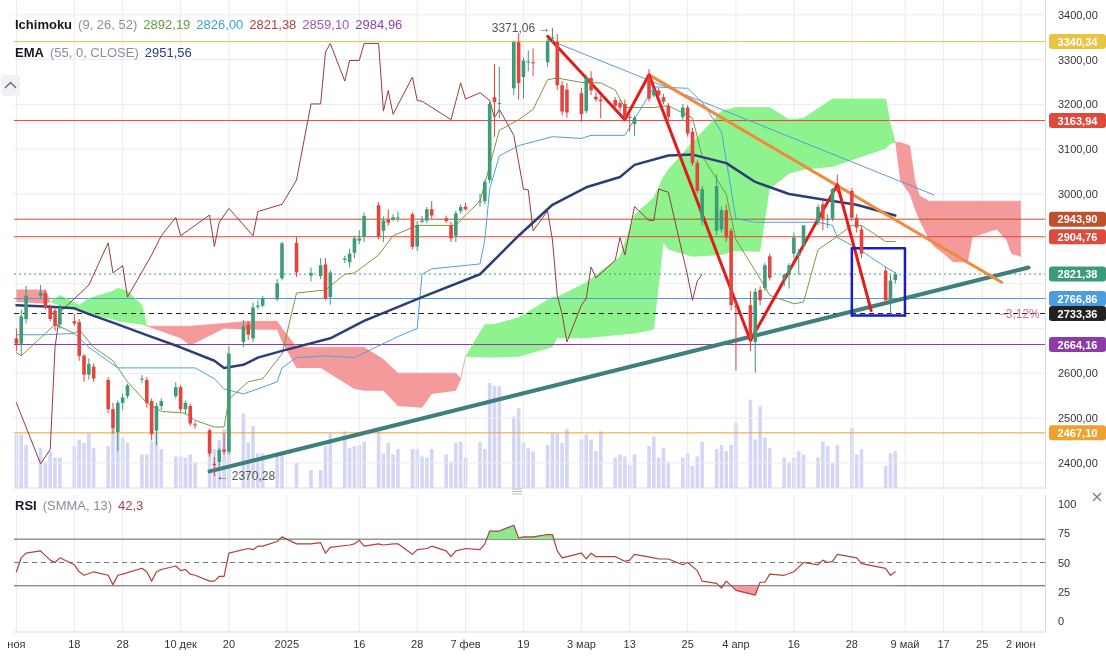 This screenshot has height=661, width=1106. Describe the element at coordinates (1078, 418) in the screenshot. I see `y-tick-label: 2500,00` at that location.